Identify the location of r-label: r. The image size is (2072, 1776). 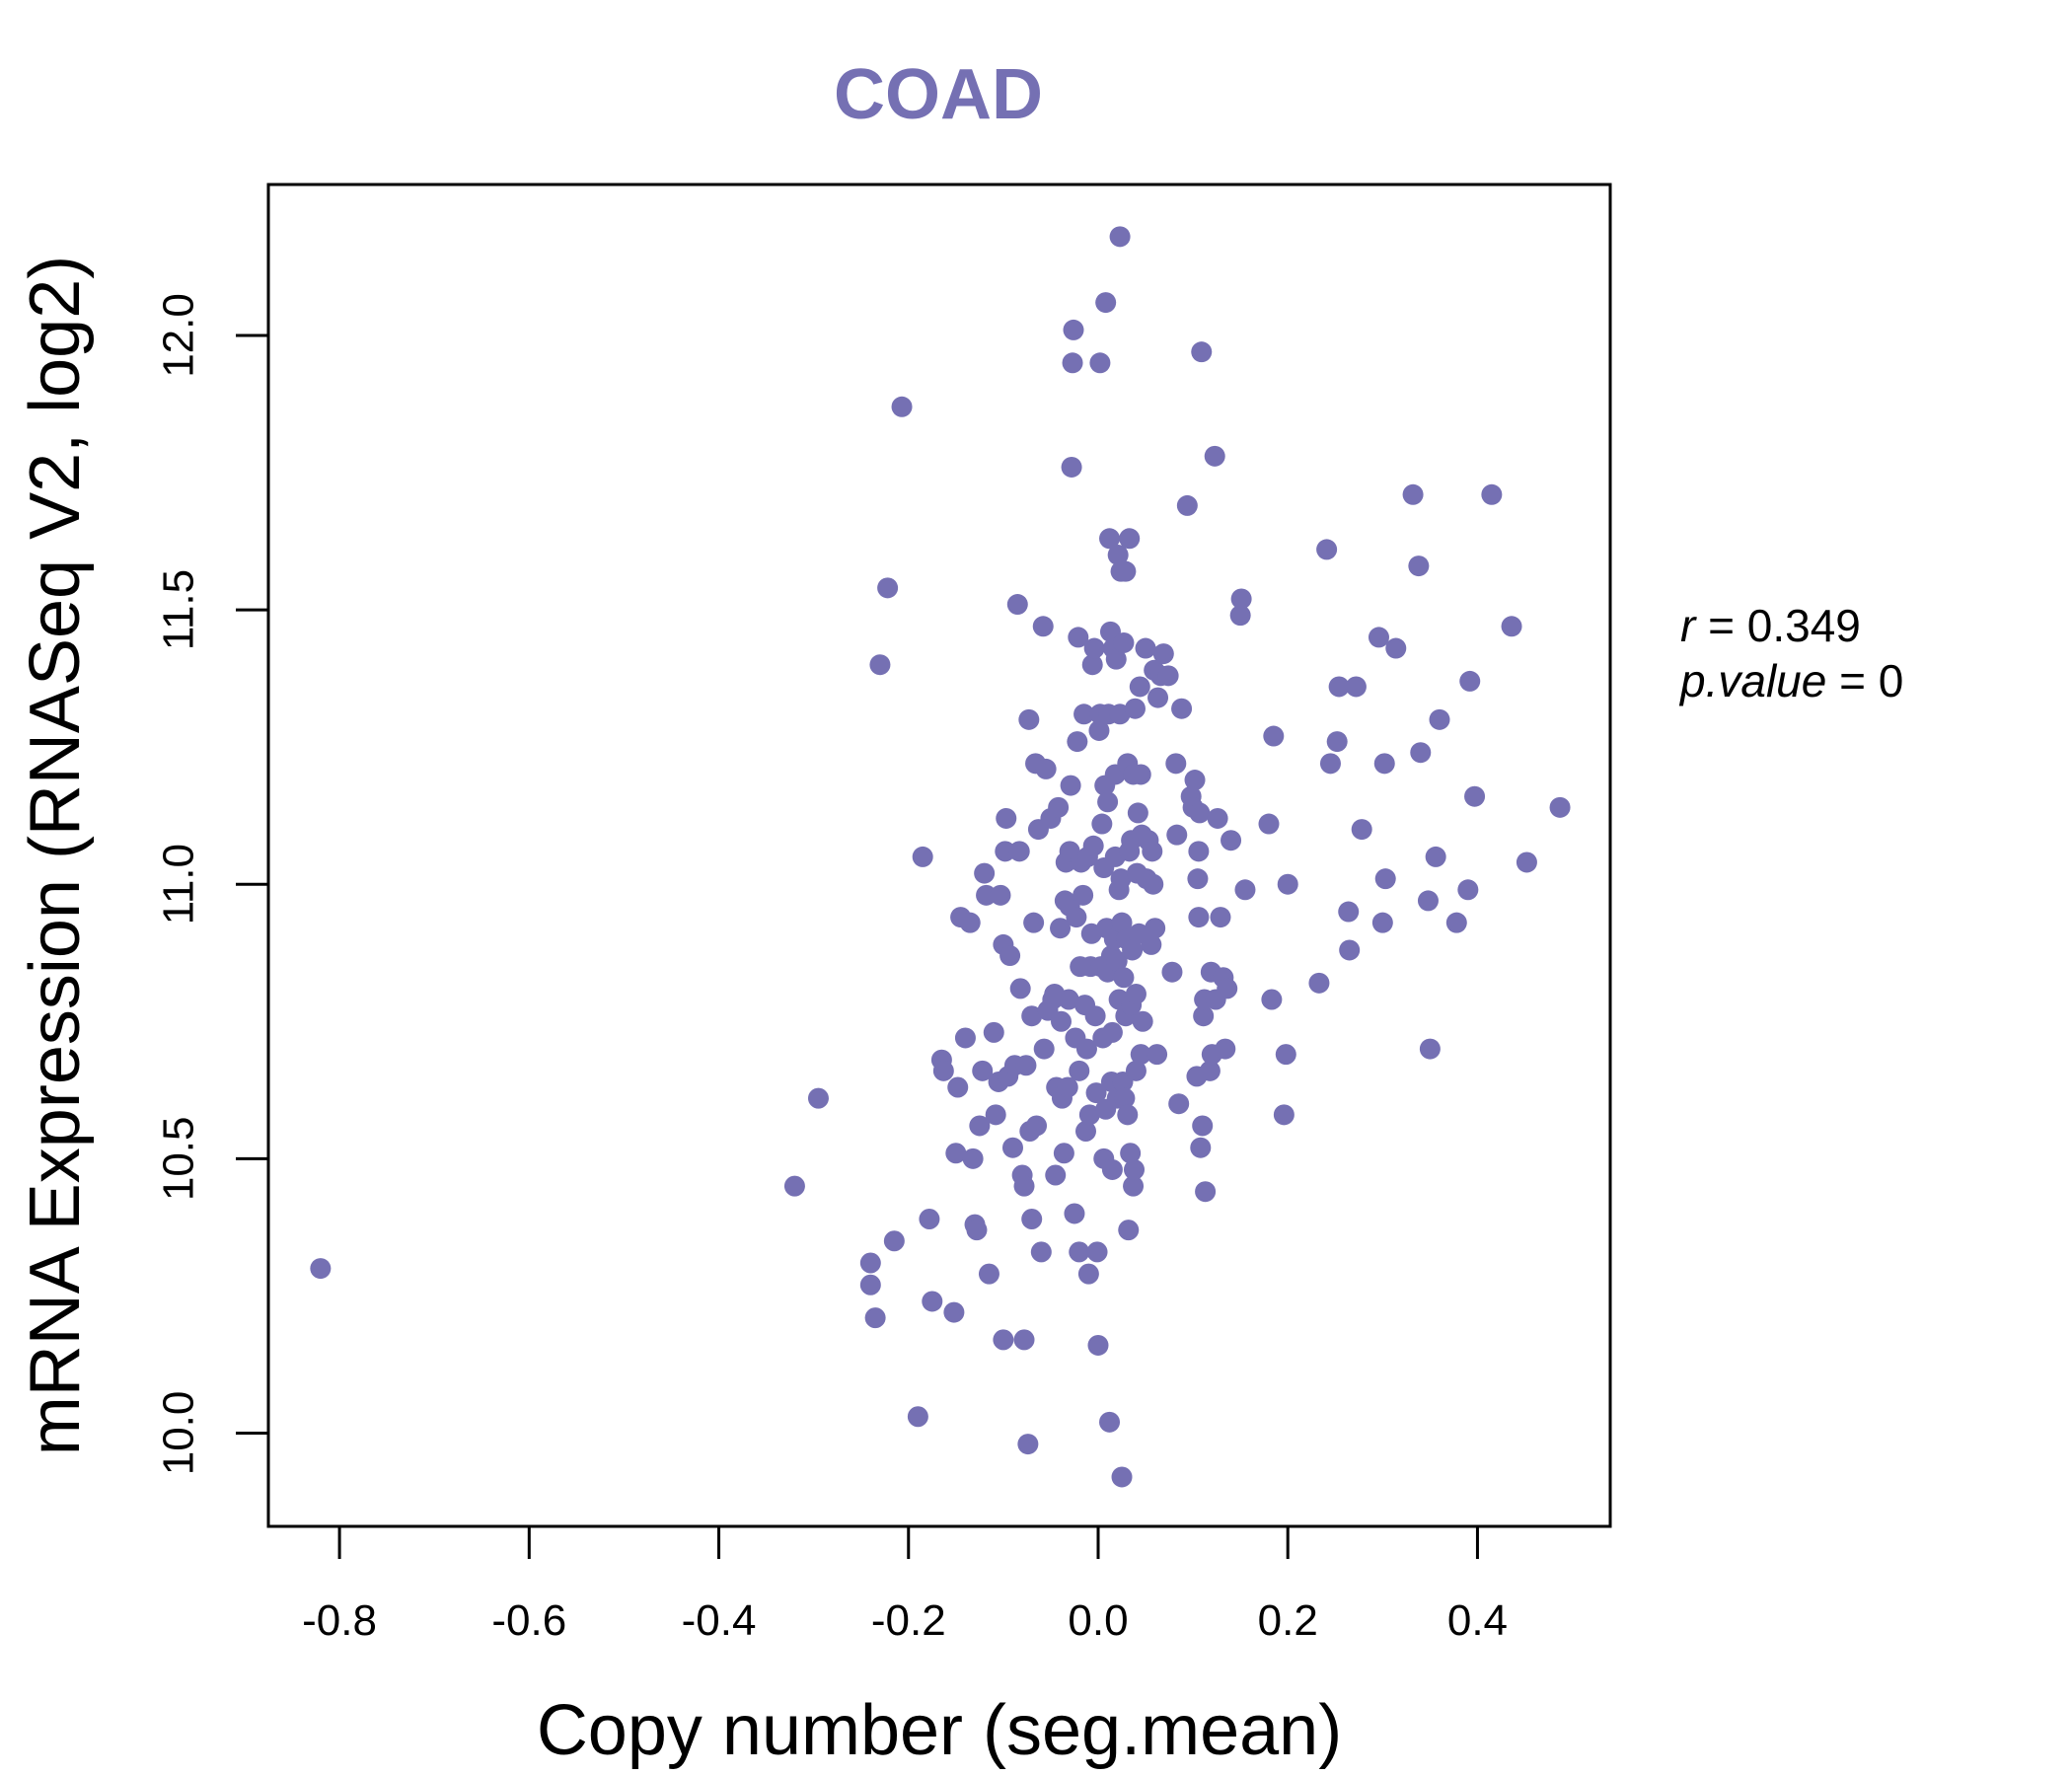
(1689, 625).